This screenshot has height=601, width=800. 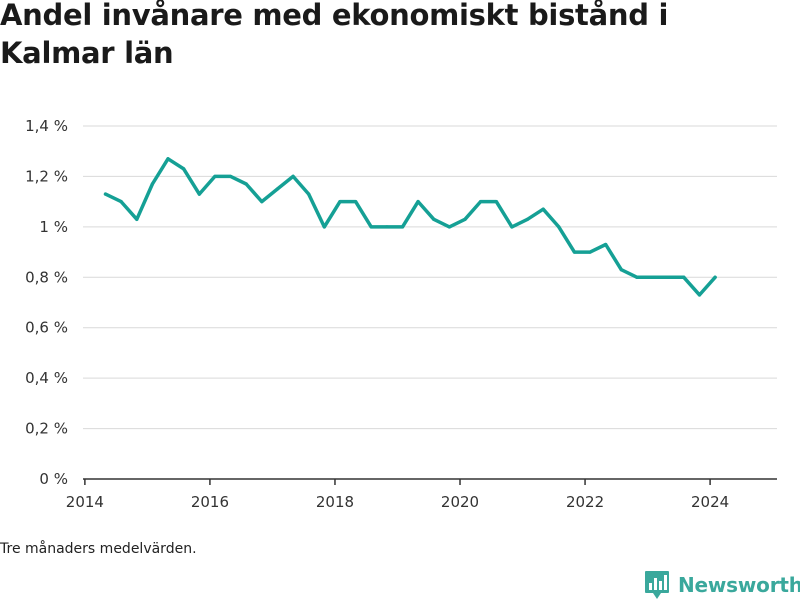 What do you see at coordinates (46, 176) in the screenshot?
I see `y-tick-label: 1,2 %` at bounding box center [46, 176].